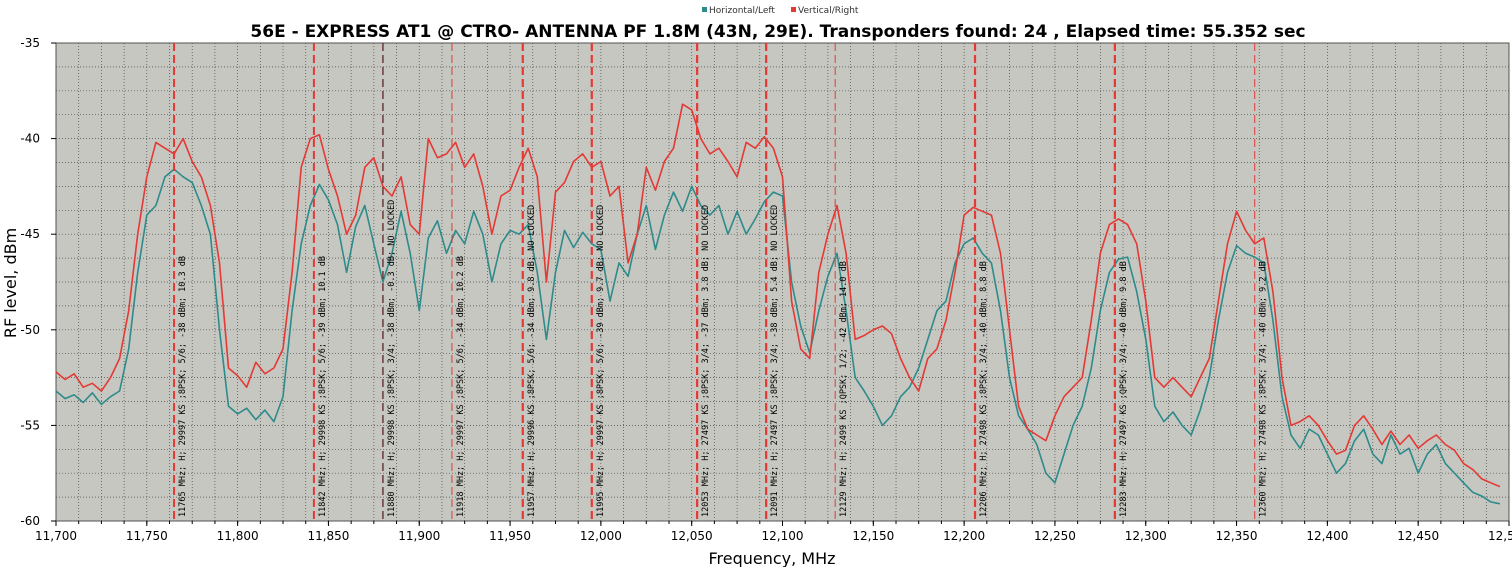  Describe the element at coordinates (1055, 536) in the screenshot. I see `x-tick-label: 12,250` at that location.